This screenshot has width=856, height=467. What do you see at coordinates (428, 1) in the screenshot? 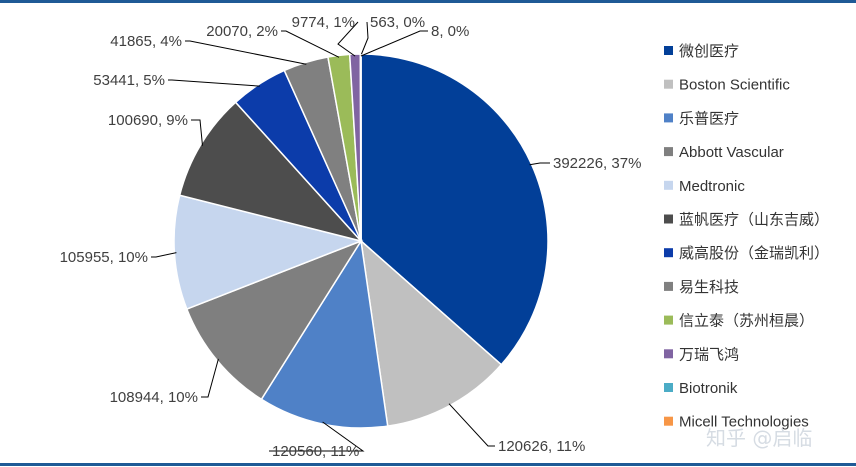
I see `top-rule` at bounding box center [428, 1].